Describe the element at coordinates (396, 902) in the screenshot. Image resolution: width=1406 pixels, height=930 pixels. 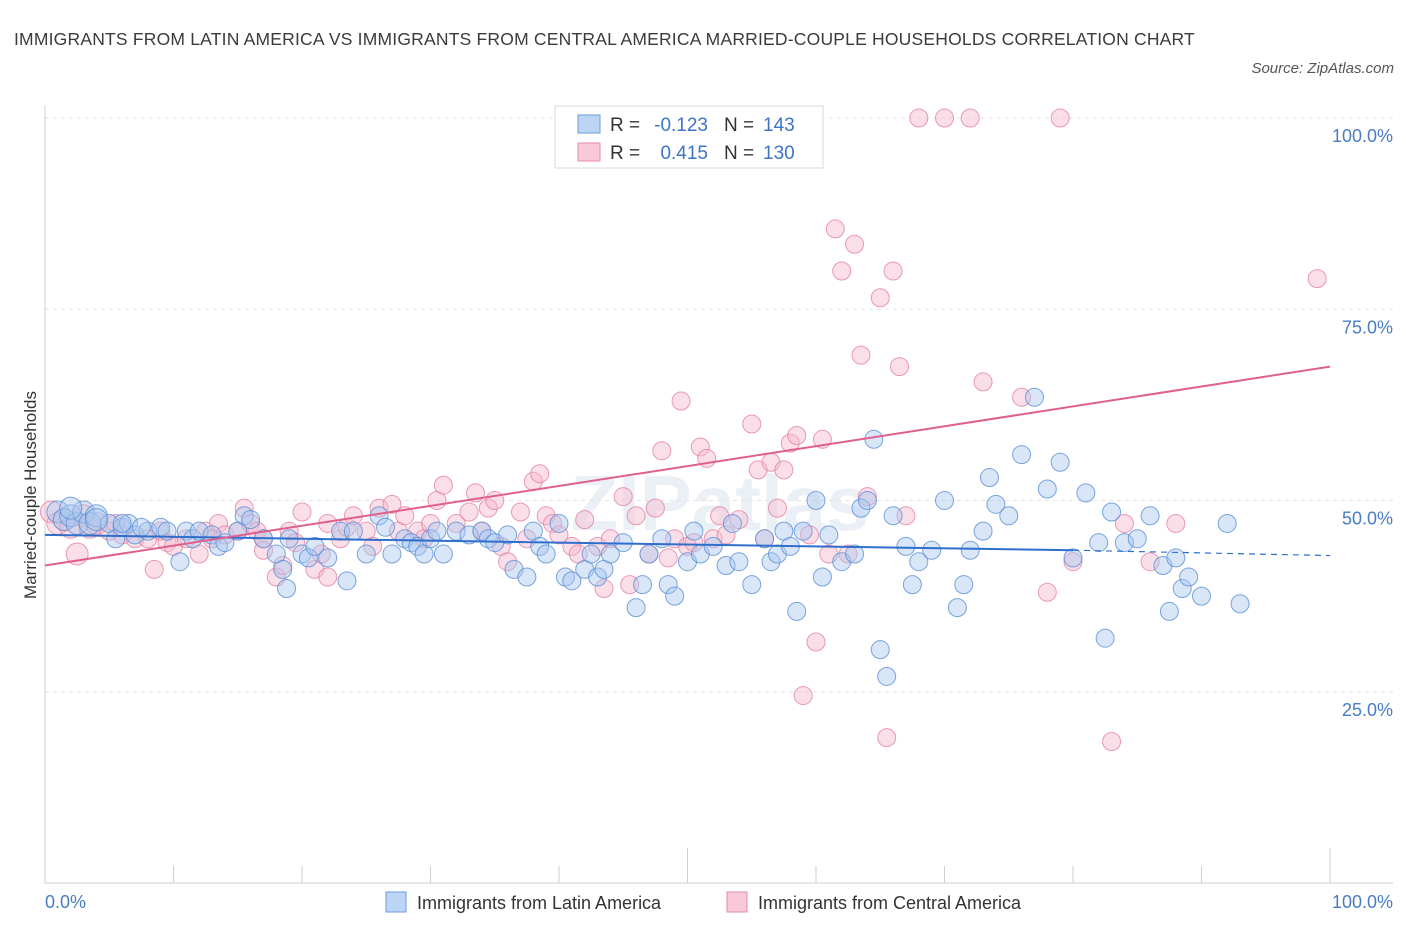
I see `series-legend-swatch-blue` at that location.